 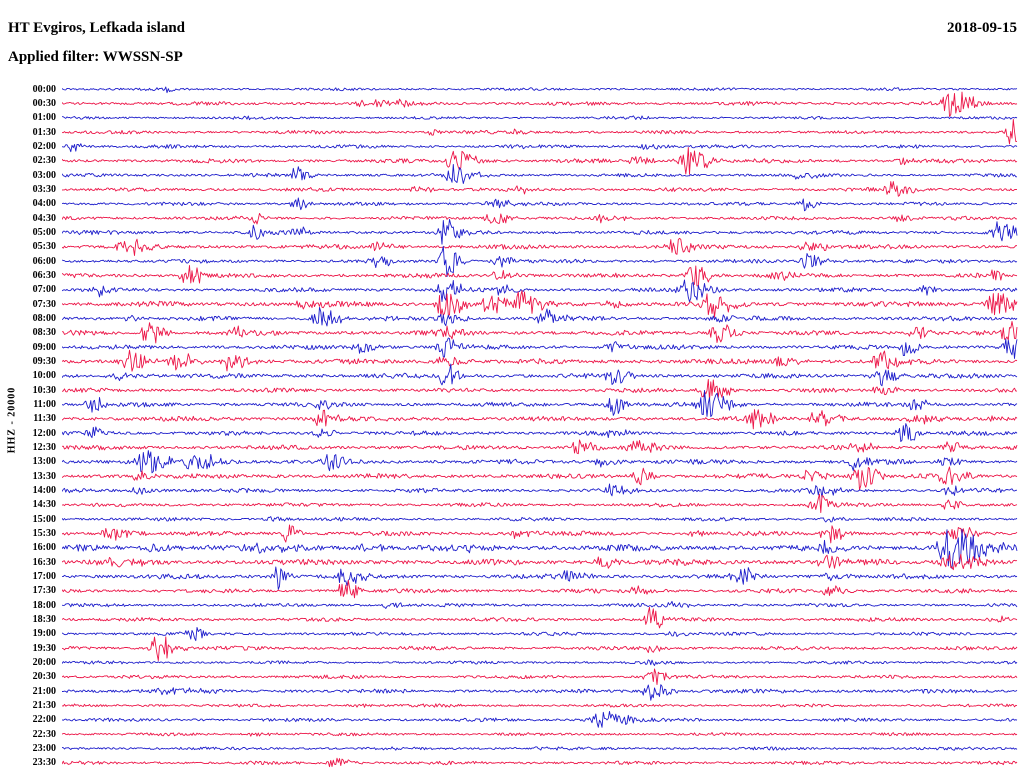 I want to click on row-time-label: 10:00, so click(x=44, y=376).